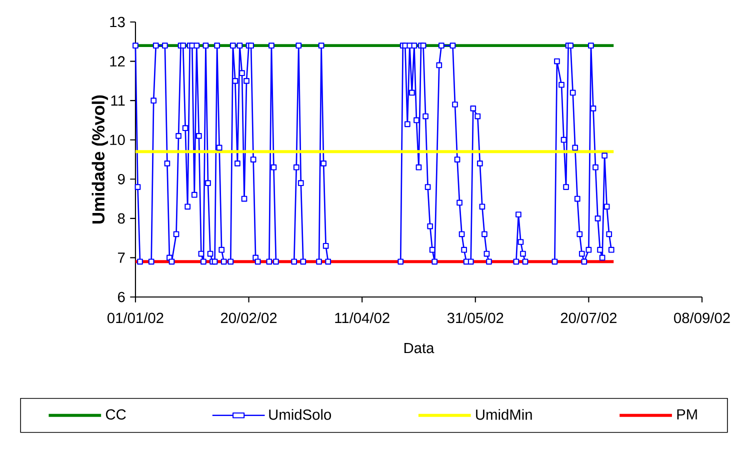  Describe the element at coordinates (504, 414) in the screenshot. I see `legend-label: UmidMin` at that location.